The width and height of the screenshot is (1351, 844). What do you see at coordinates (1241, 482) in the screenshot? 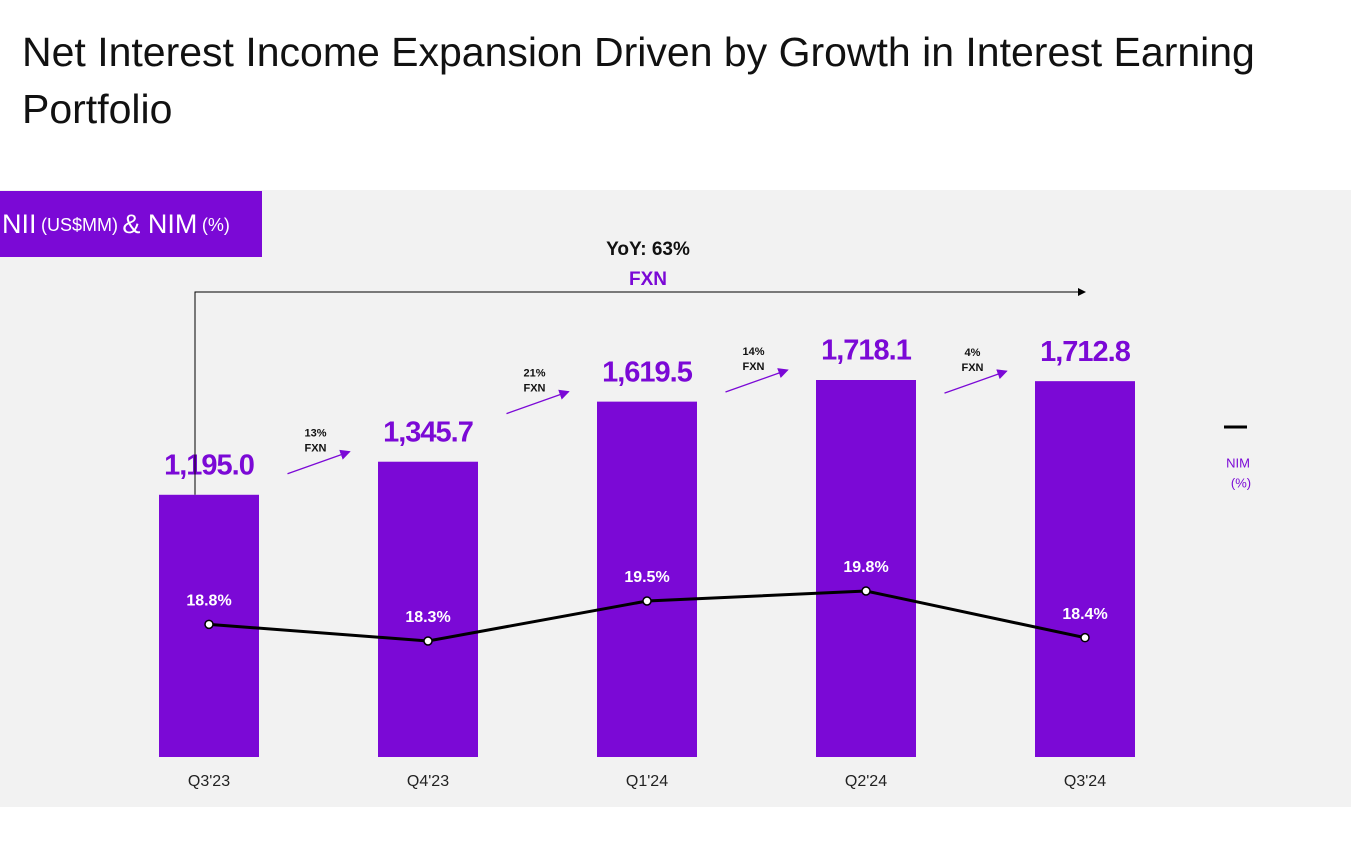
I see `legend-unit: (%)` at bounding box center [1241, 482].